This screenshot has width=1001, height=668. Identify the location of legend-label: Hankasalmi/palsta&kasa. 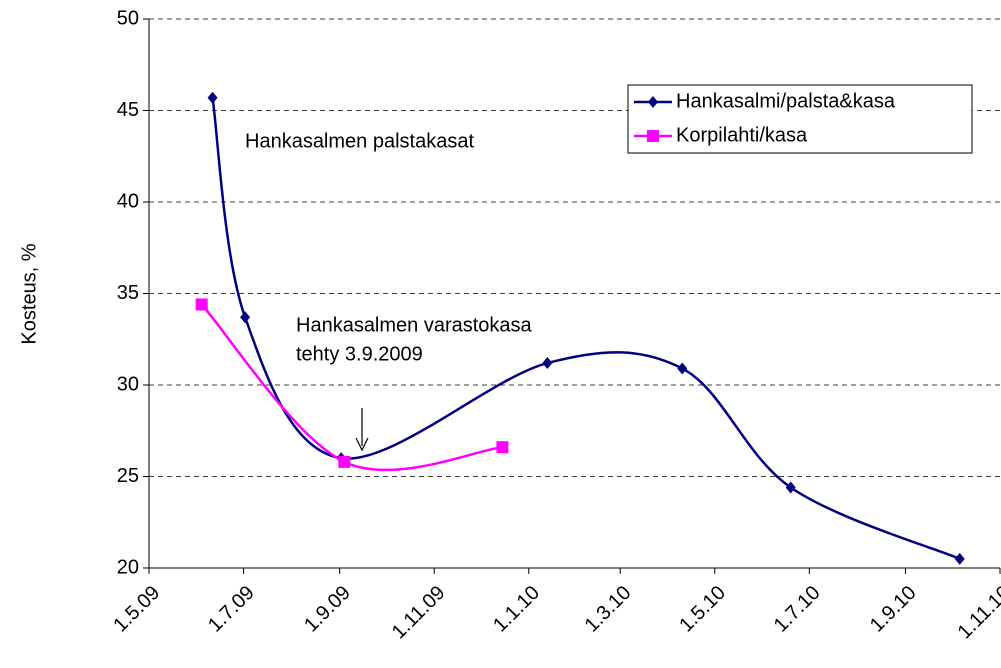
(786, 101).